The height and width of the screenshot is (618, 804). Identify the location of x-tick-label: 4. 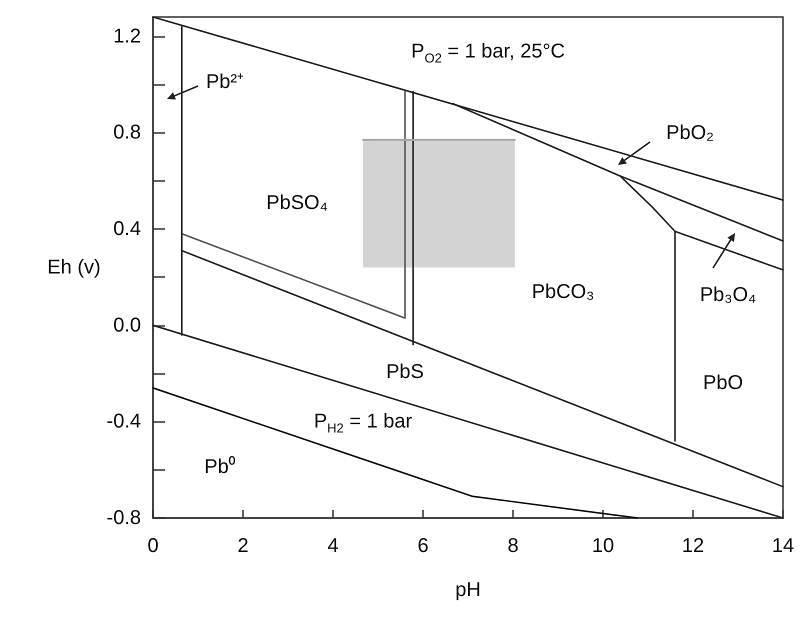
(333, 546).